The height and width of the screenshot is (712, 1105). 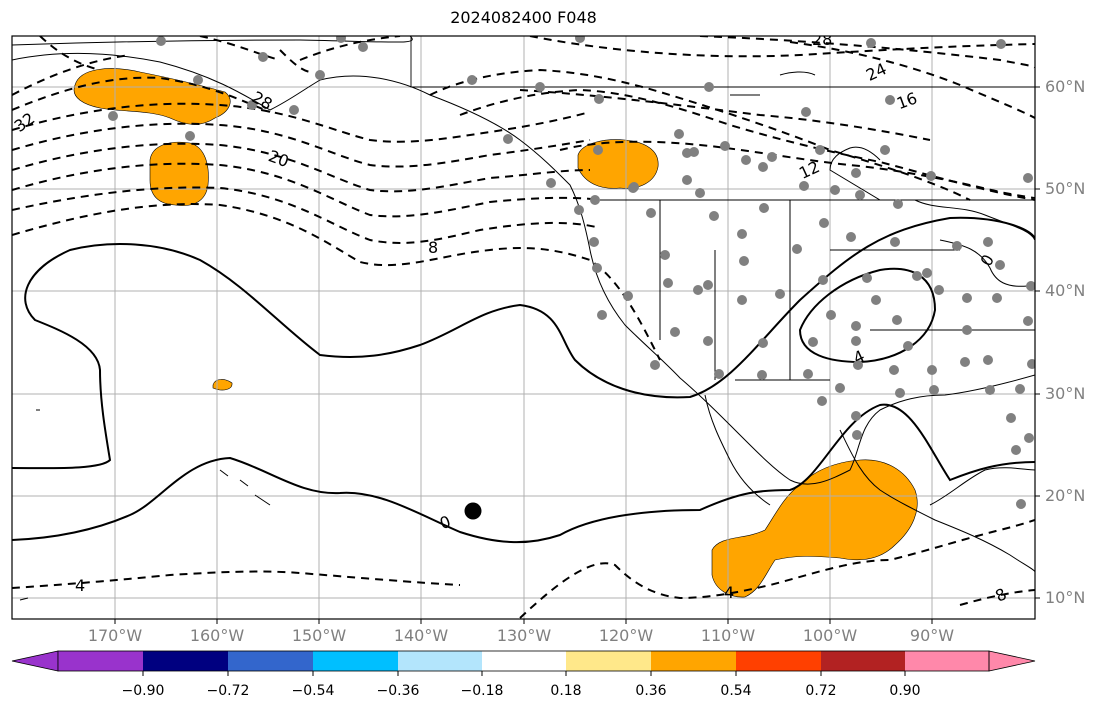 I want to click on lon-label-160w: 160°W, so click(x=217, y=635).